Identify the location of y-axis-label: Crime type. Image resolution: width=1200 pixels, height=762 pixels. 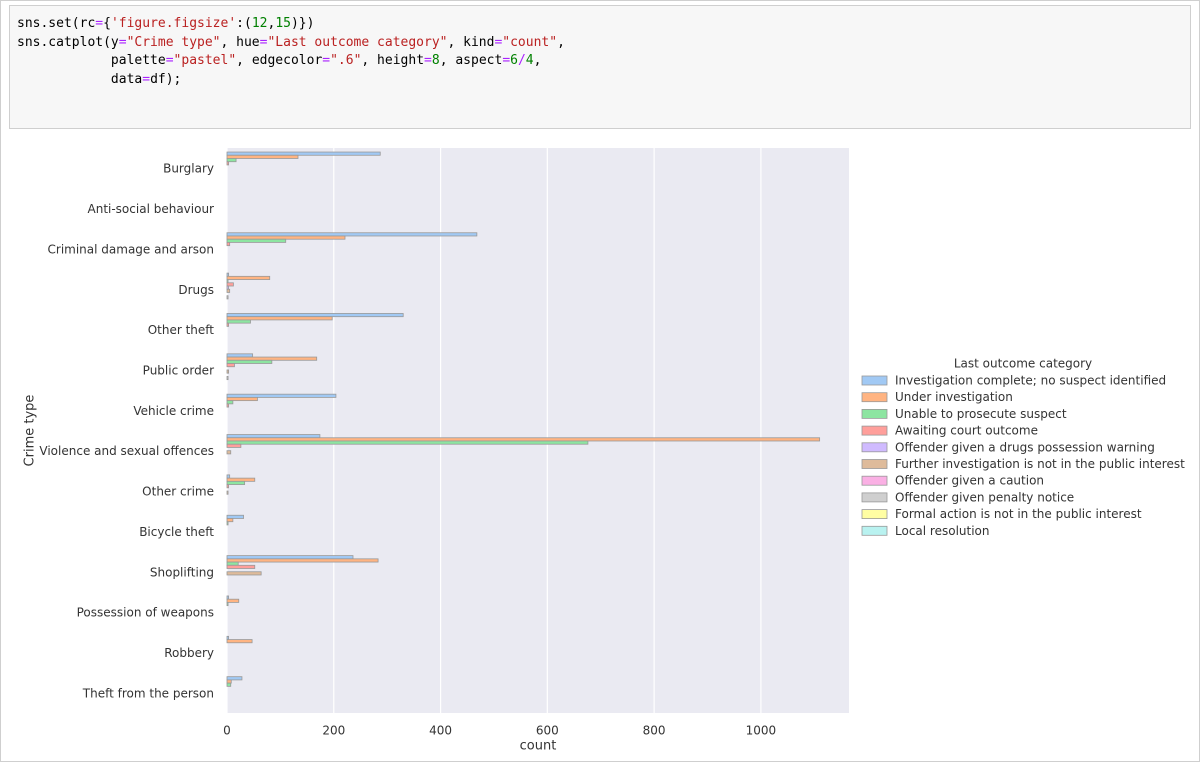
(30, 431).